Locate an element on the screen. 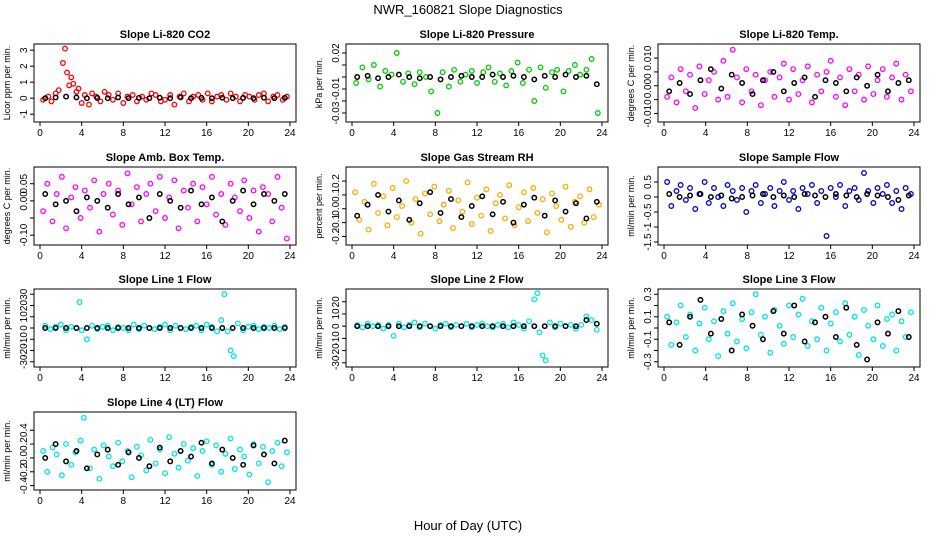 The image size is (936, 540). y-tick-label: 0.4 is located at coordinates (24, 430).